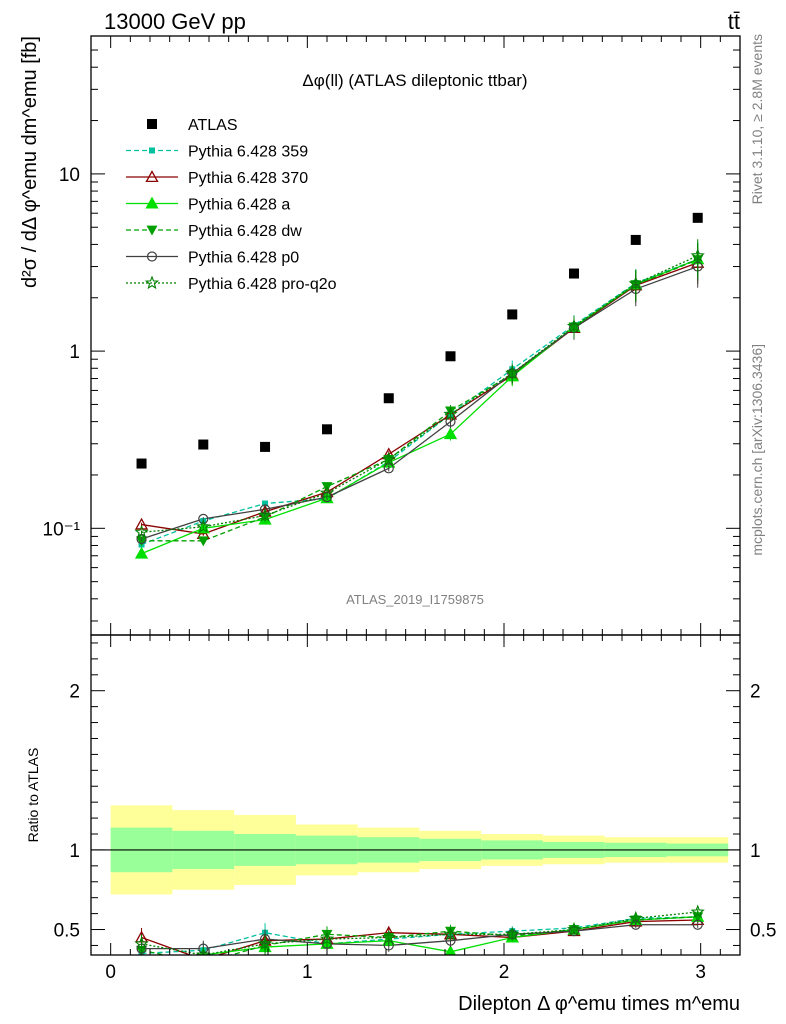  I want to click on ratio-y-tick-label: 2, so click(74, 692).